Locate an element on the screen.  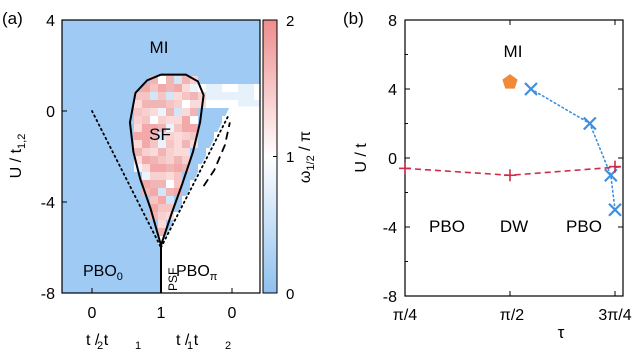
x-tick-label: π/2 is located at coordinates (512, 315).